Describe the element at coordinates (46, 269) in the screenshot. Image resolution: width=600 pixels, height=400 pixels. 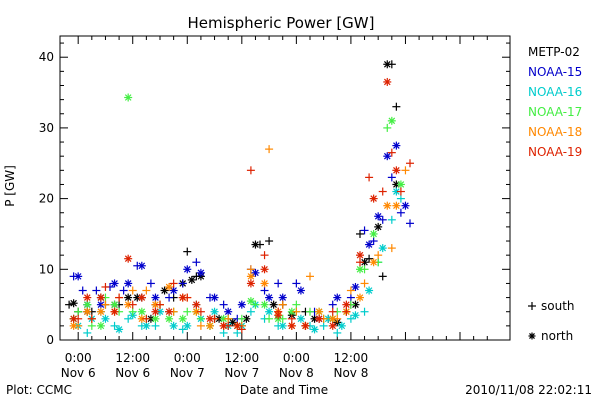
I see `y-tick-label: 10` at that location.